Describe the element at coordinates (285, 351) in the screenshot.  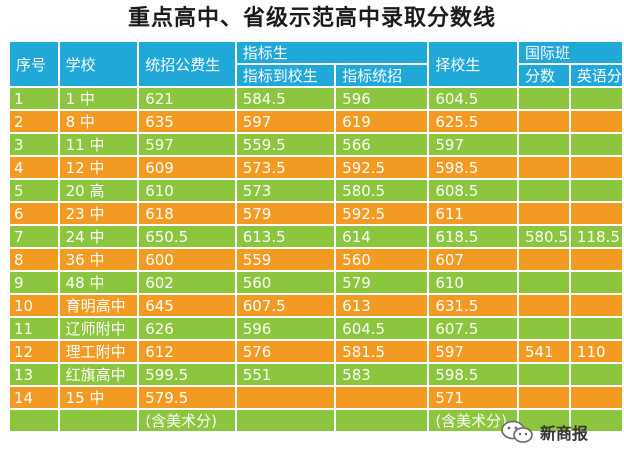
I see `cell-quota-school: 576` at that location.